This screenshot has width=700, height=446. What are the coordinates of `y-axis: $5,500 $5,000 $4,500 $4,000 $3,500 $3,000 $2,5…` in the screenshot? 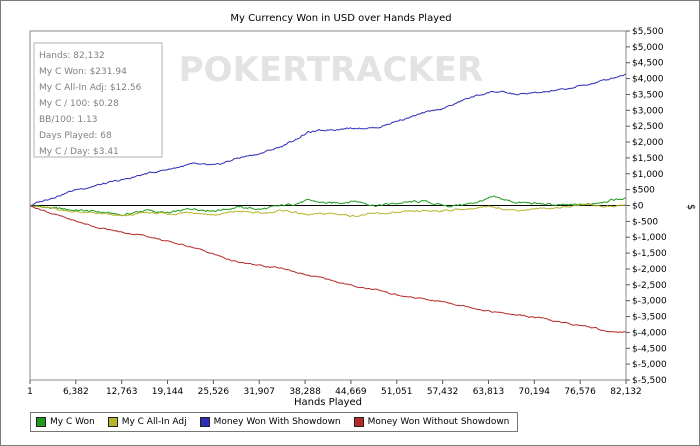 It's located at (646, 206).